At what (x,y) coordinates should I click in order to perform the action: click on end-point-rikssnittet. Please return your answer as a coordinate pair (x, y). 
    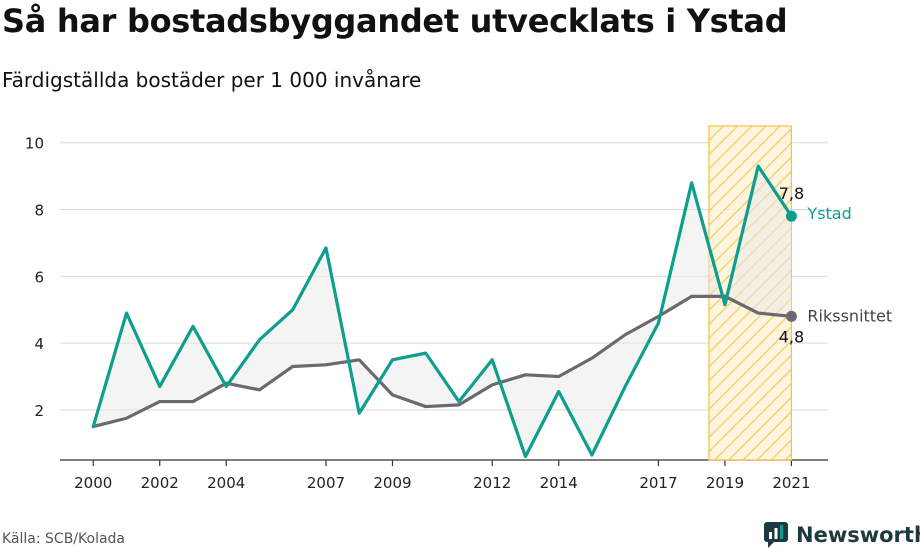
    Looking at the image, I should click on (791, 316).